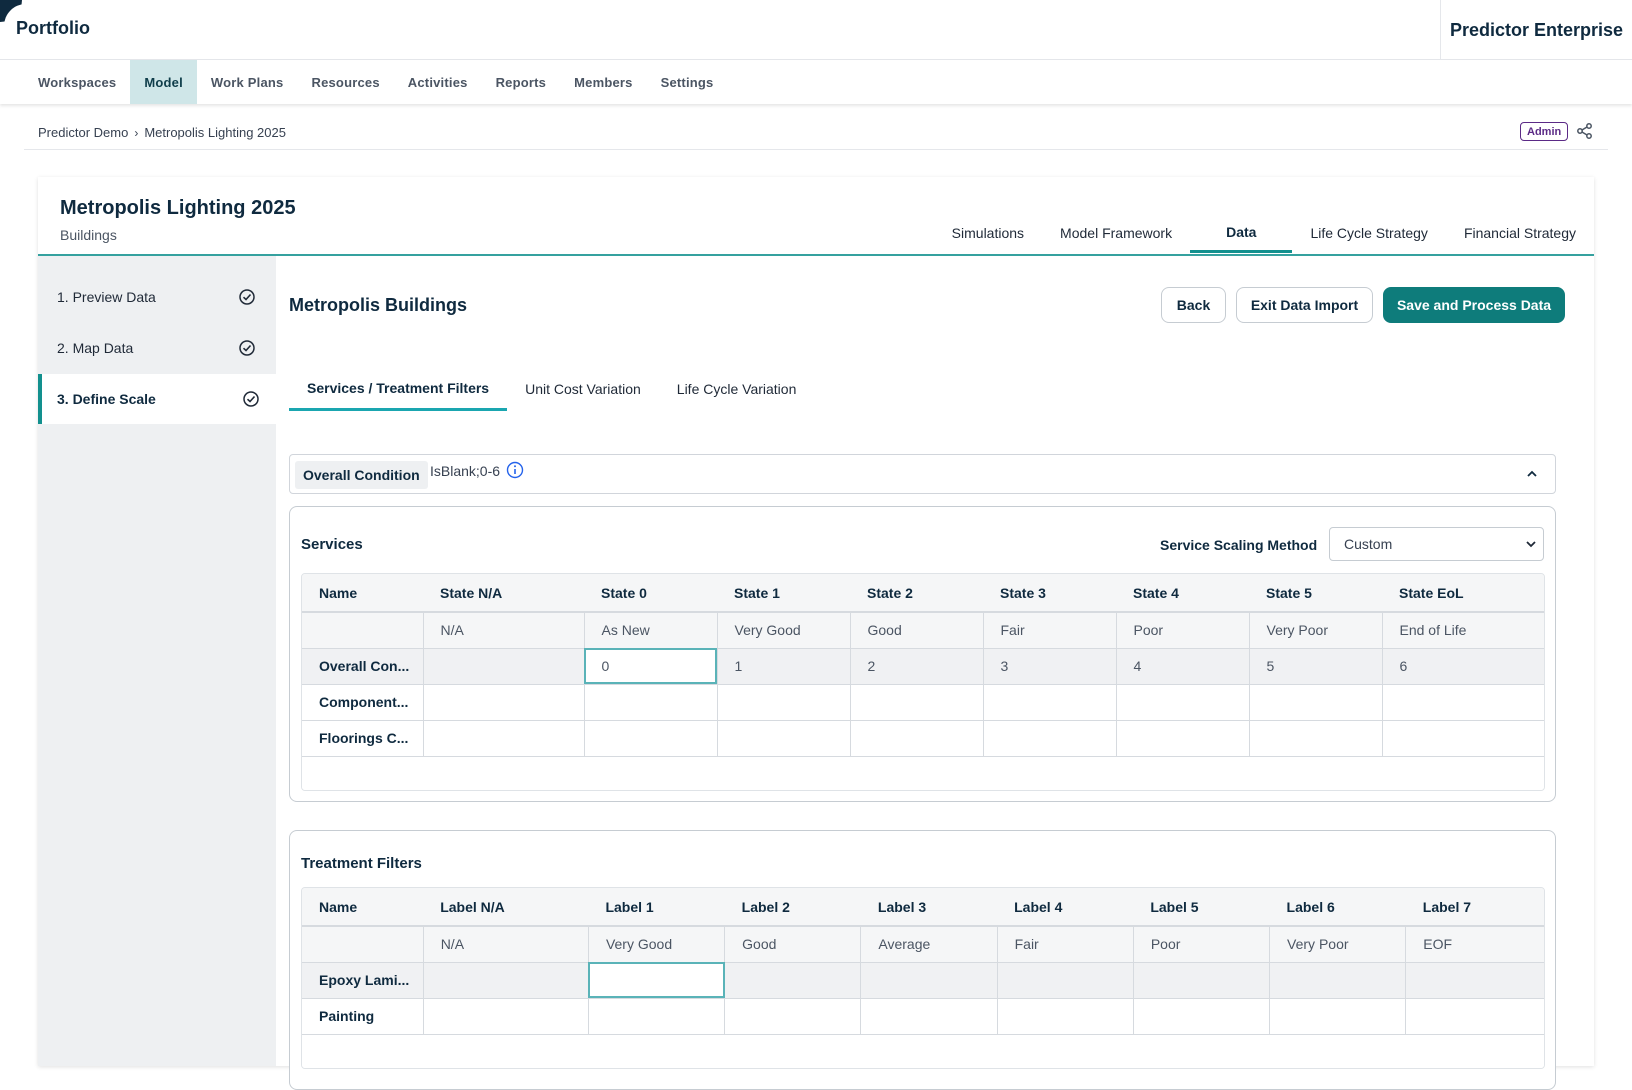 Image resolution: width=1632 pixels, height=1090 pixels. What do you see at coordinates (247, 82) in the screenshot?
I see `nav-item-work-plans: Work Plans` at bounding box center [247, 82].